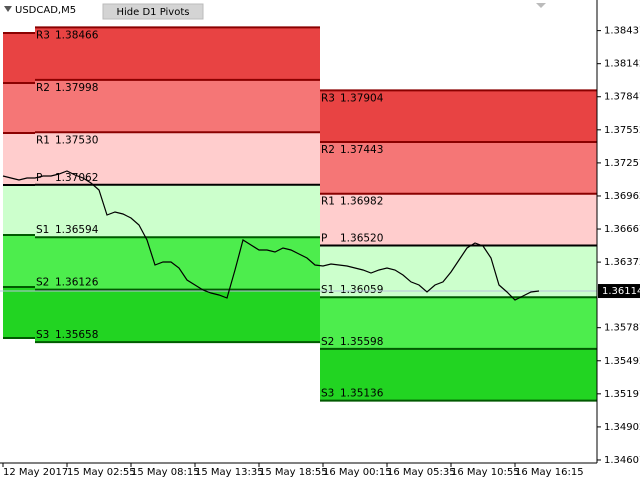 Image resolution: width=640 pixels, height=480 pixels. Describe the element at coordinates (622, 328) in the screenshot. I see `y-tick-label: 1.35787` at that location.